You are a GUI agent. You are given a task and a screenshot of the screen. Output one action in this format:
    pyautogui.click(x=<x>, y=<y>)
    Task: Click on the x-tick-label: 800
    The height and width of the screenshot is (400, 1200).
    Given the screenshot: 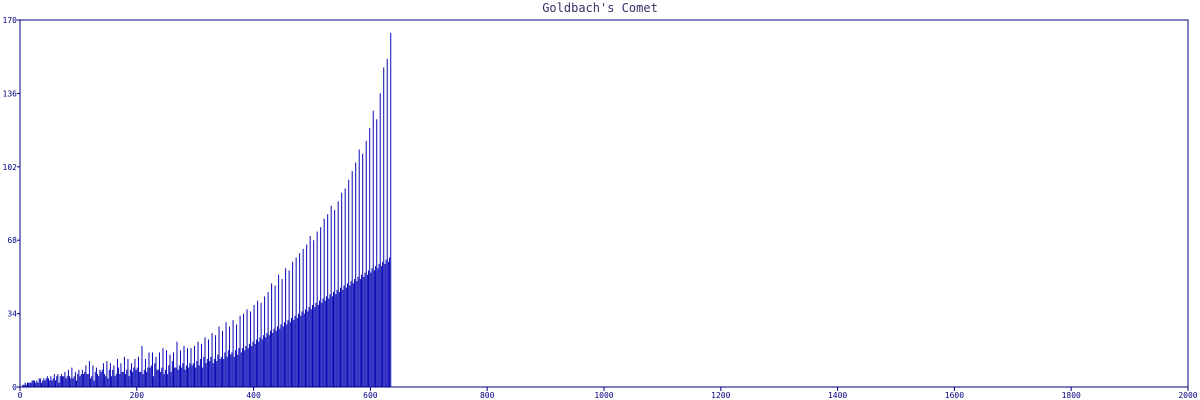 What is the action you would take?
    pyautogui.click(x=487, y=395)
    